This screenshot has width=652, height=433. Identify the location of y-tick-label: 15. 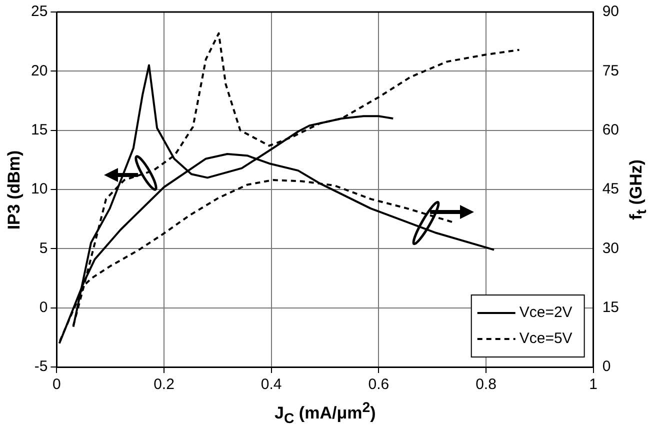
(39, 129).